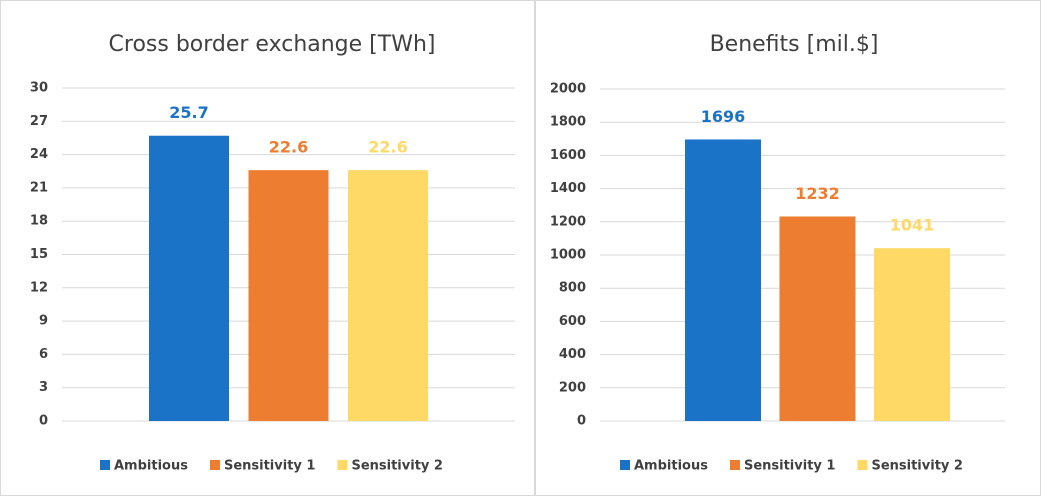 This screenshot has width=1041, height=496. I want to click on y-tick-label: 9, so click(43, 321).